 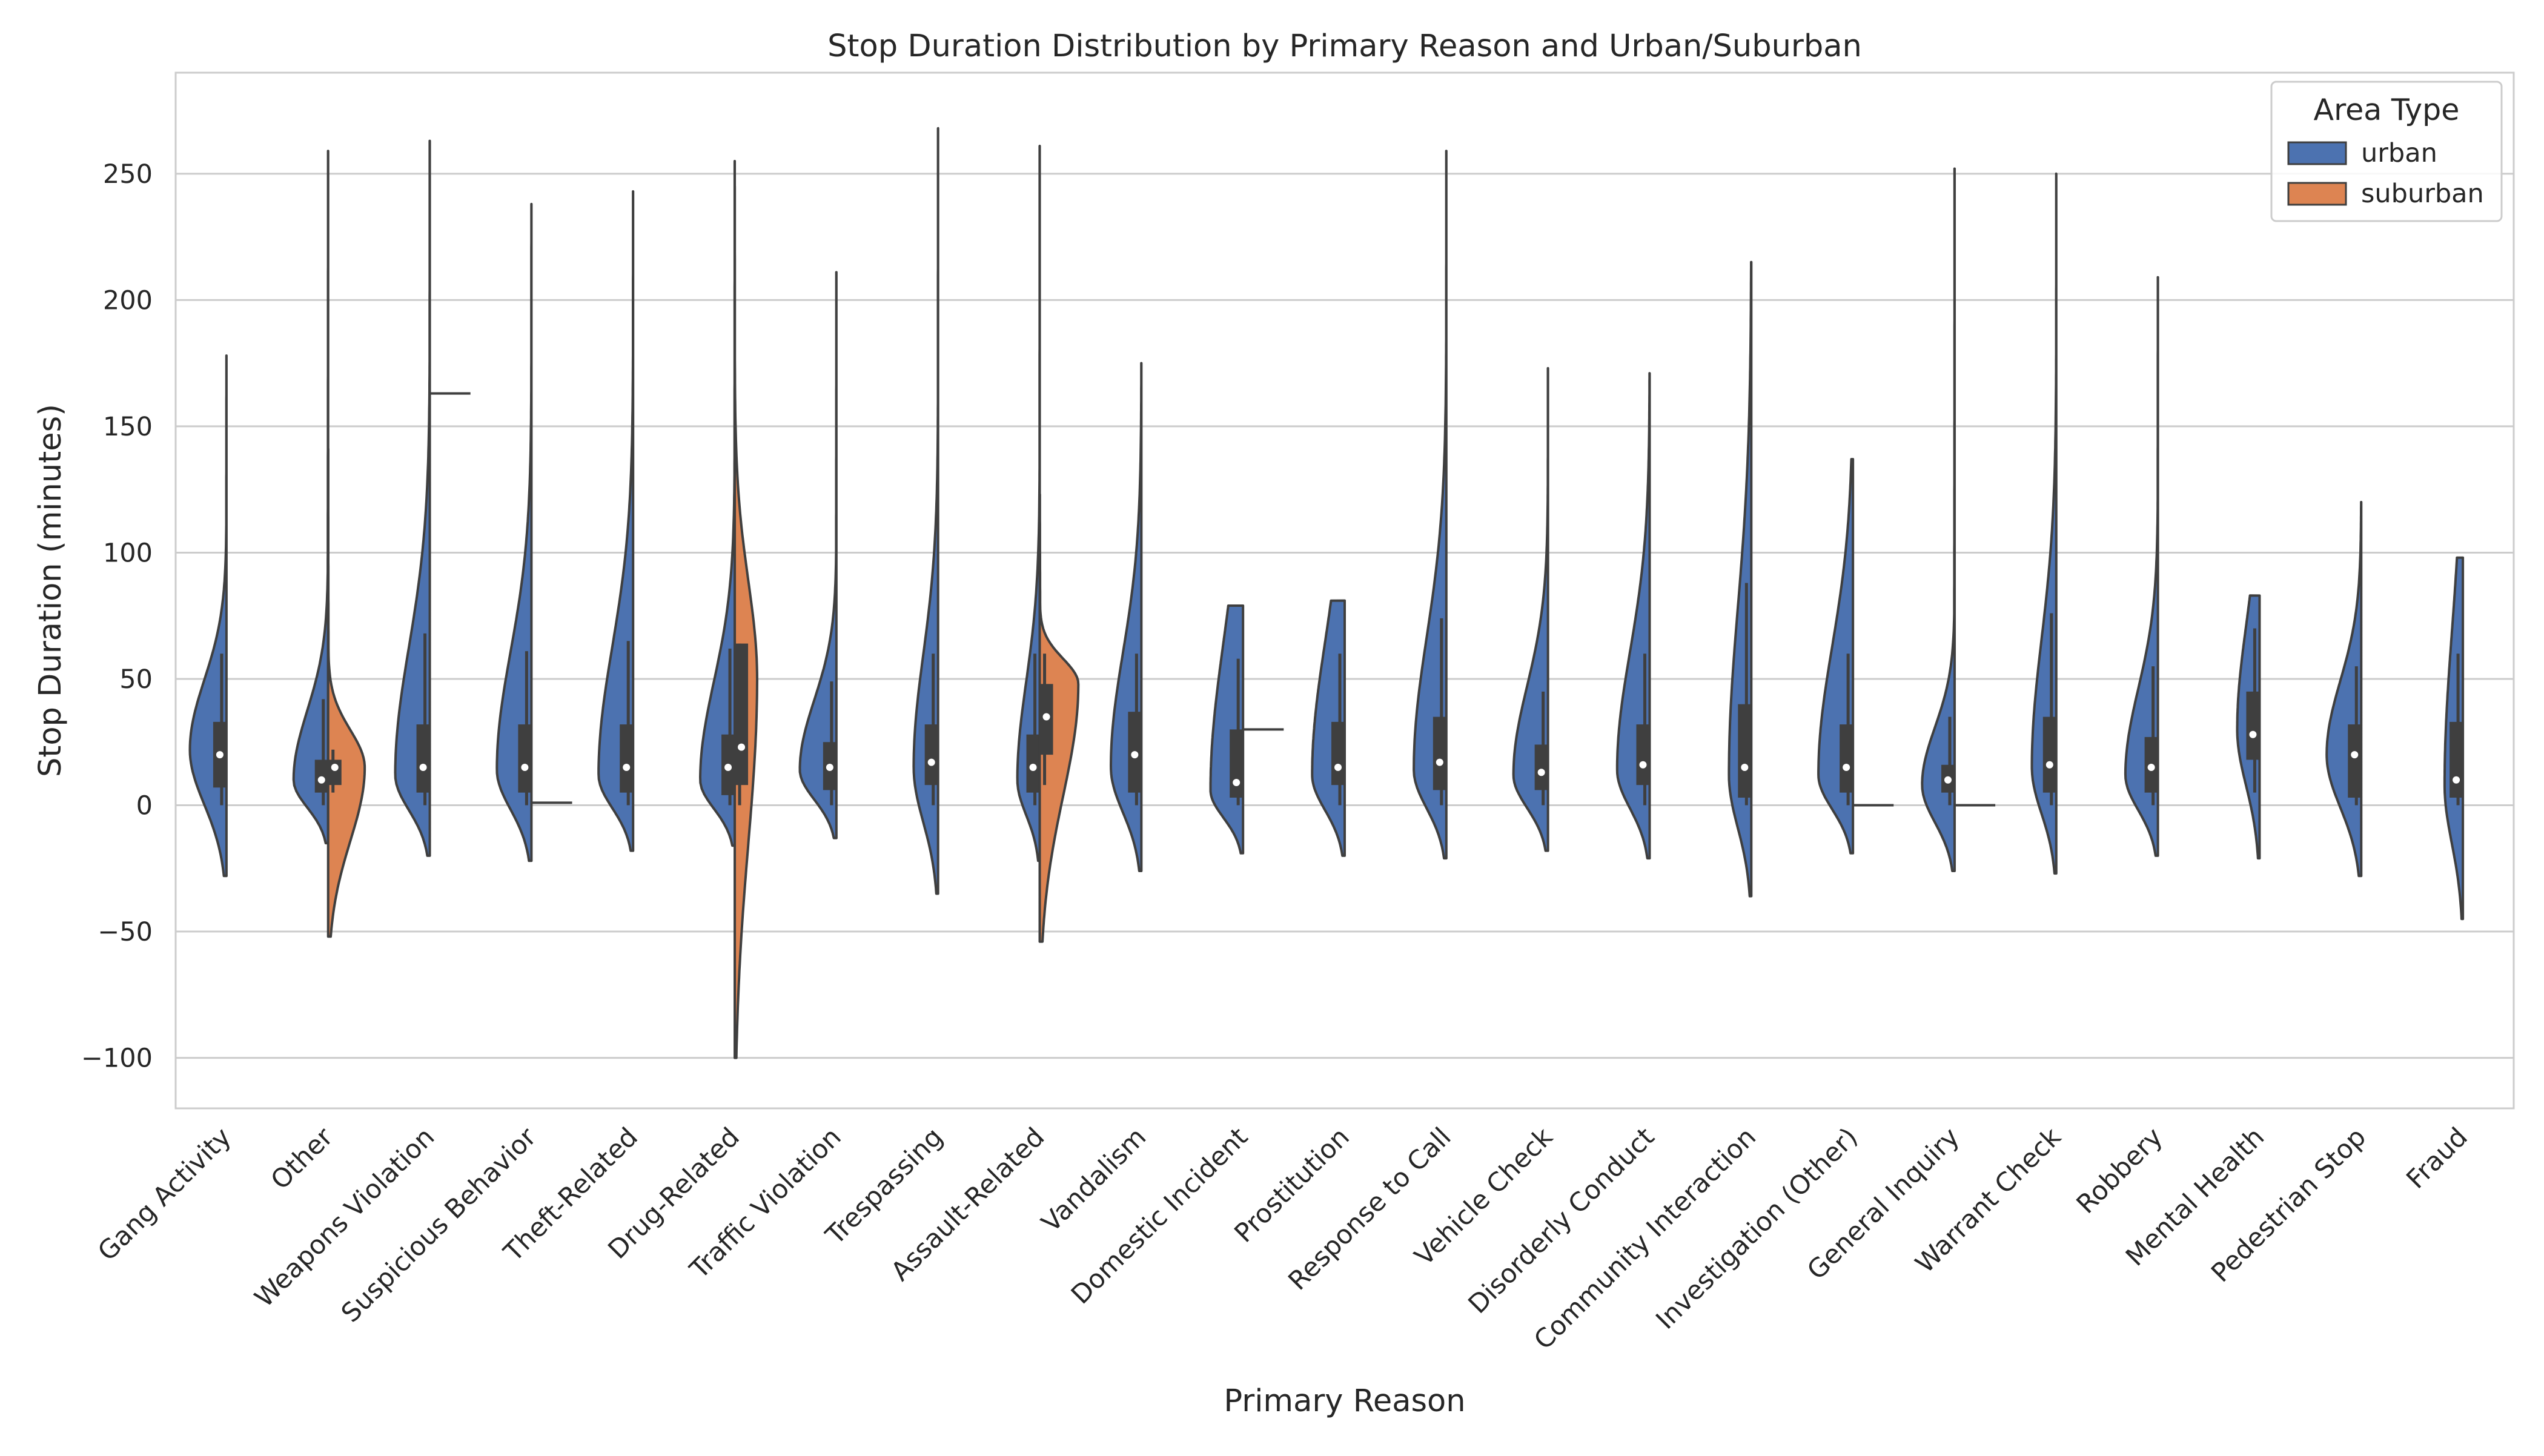 I want to click on iqr-box-urban-investigation-other, so click(x=1847, y=758).